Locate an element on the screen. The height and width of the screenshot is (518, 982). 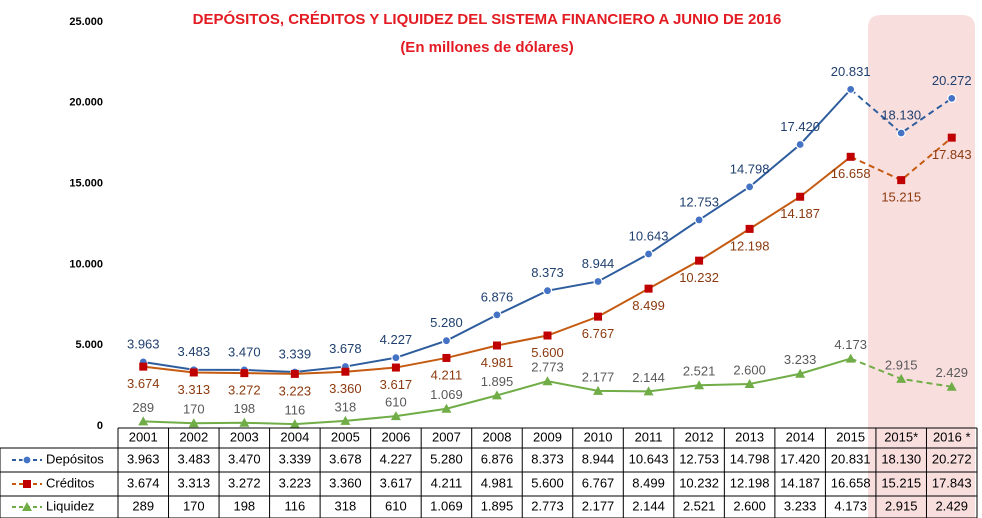
table-cell: 2.177 is located at coordinates (598, 505).